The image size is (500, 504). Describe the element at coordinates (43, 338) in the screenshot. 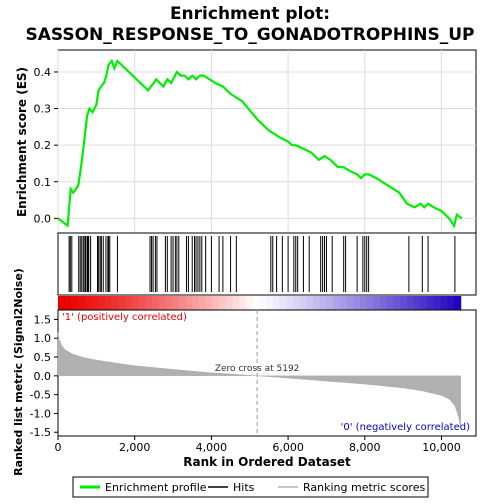

I see `ranking-y-tick-label: 1.0` at that location.